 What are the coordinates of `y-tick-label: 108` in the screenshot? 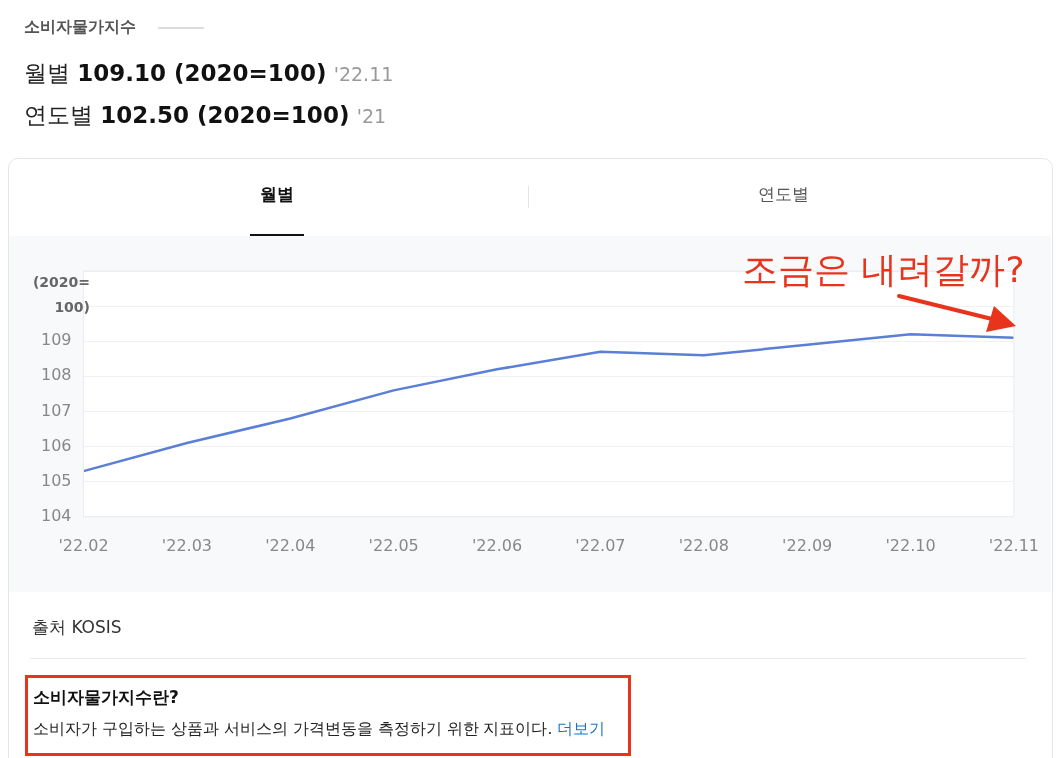 It's located at (56, 375).